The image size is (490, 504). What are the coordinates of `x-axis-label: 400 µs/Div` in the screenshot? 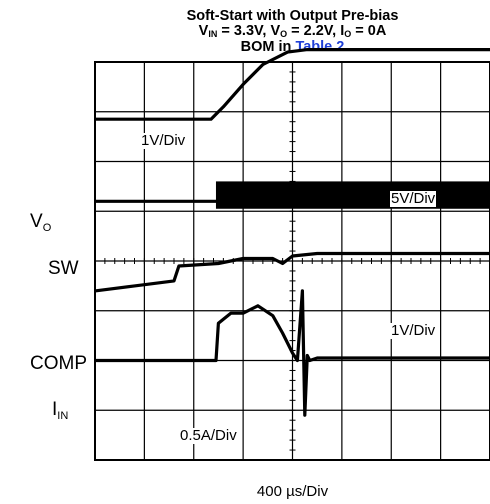 It's located at (292, 491).